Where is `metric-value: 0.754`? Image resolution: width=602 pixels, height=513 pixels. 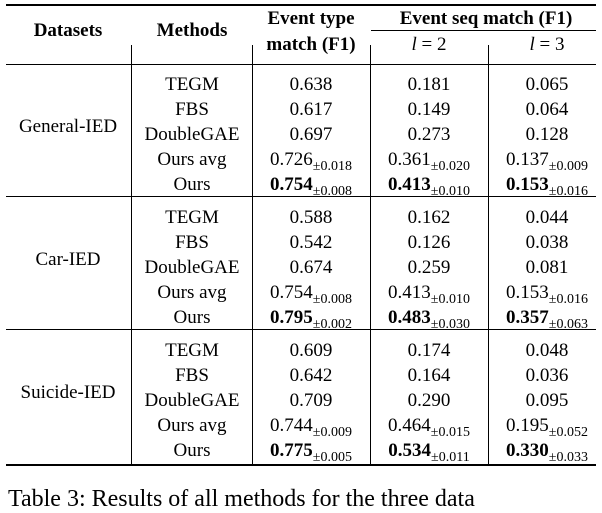
metric-value: 0.754 is located at coordinates (291, 184).